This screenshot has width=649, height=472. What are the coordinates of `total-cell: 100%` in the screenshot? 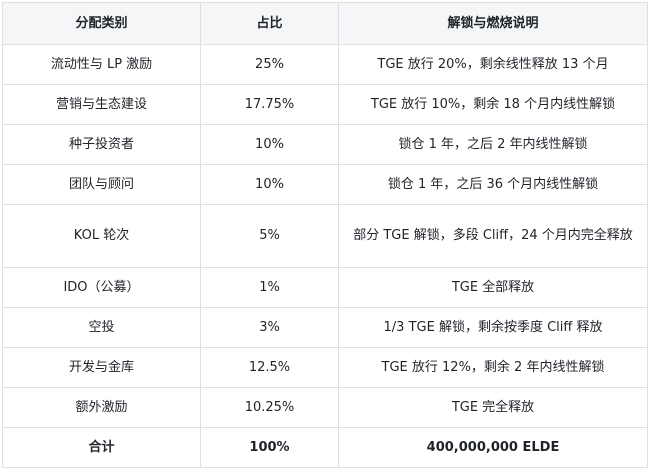 It's located at (269, 447).